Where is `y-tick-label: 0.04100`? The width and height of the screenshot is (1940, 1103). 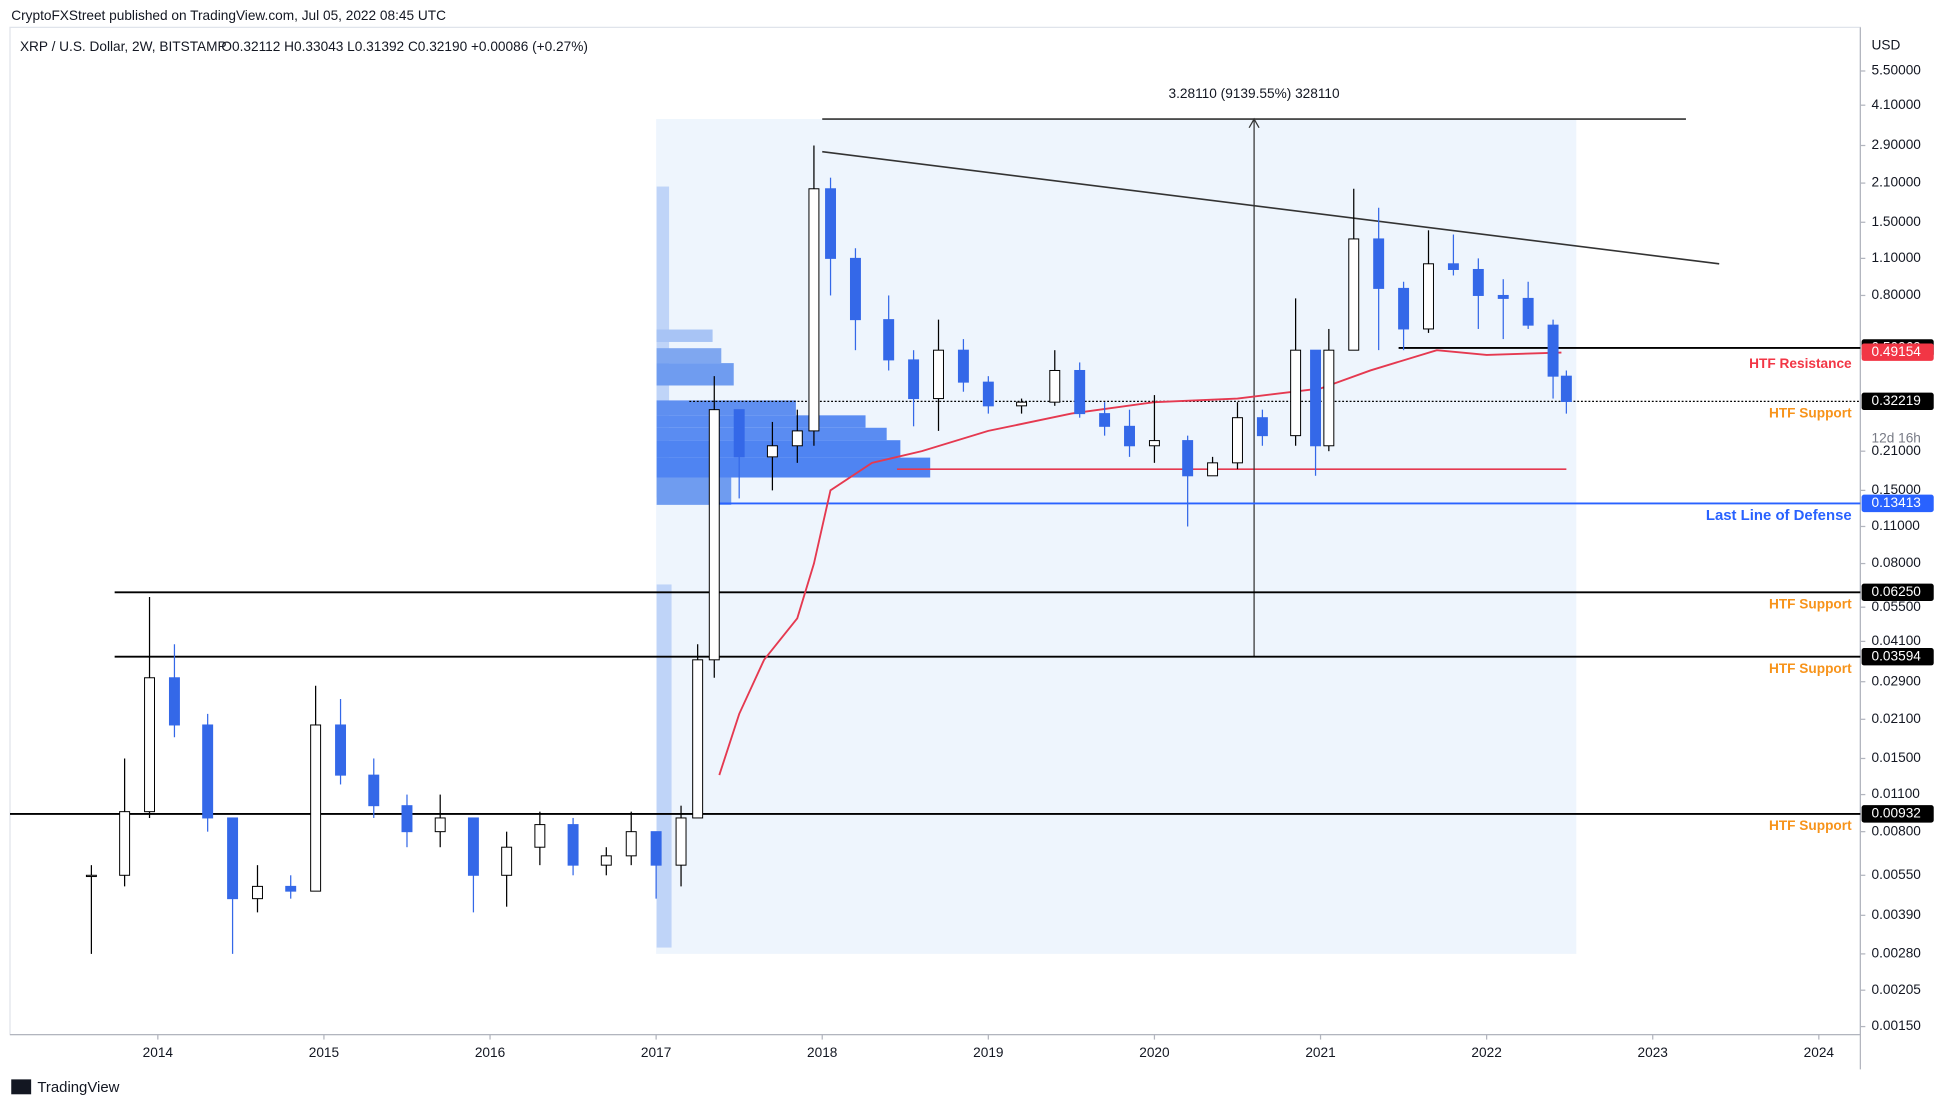 y-tick-label: 0.04100 is located at coordinates (1897, 640).